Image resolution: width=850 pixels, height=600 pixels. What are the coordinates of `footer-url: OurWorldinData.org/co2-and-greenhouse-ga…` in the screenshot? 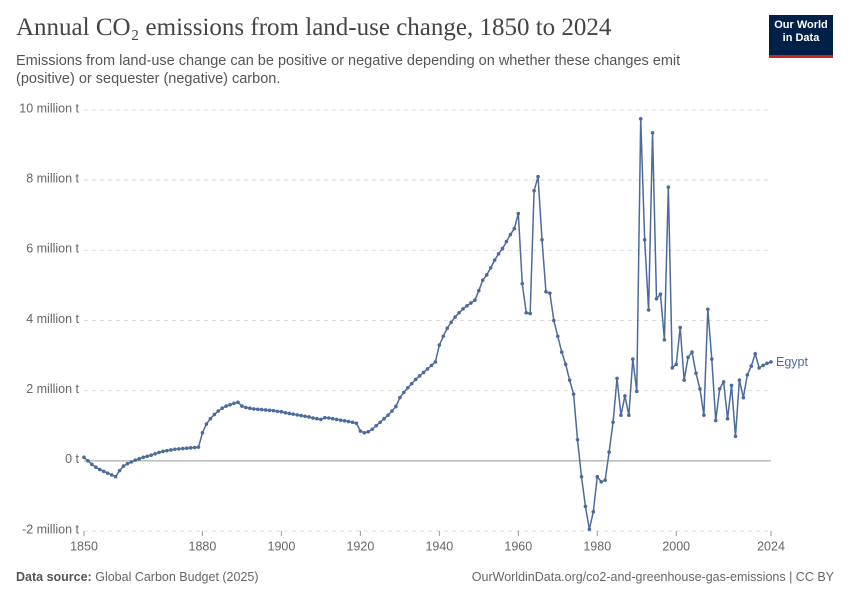 It's located at (652, 577).